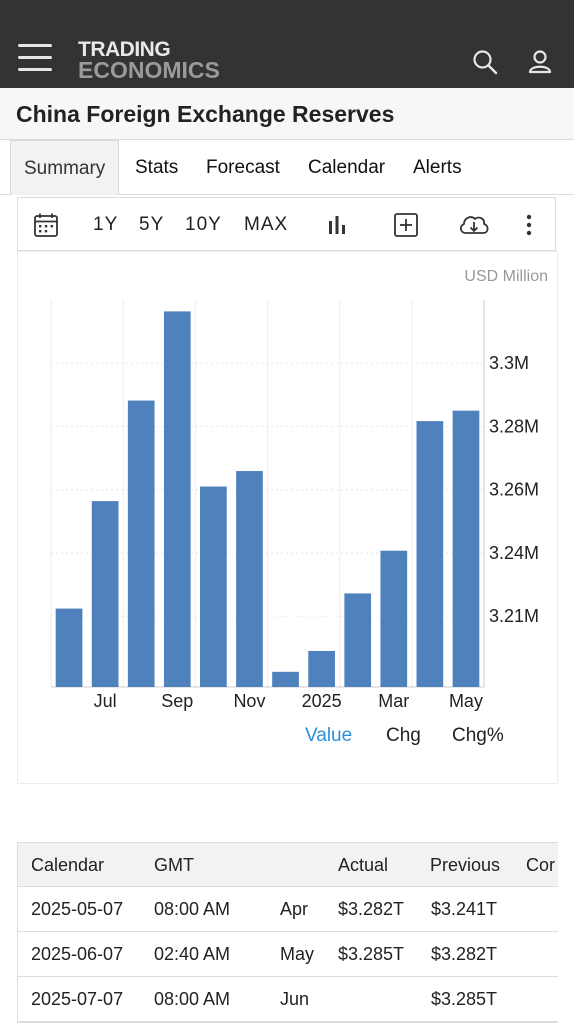 The image size is (574, 1024). I want to click on x-tick-label: May, so click(466, 701).